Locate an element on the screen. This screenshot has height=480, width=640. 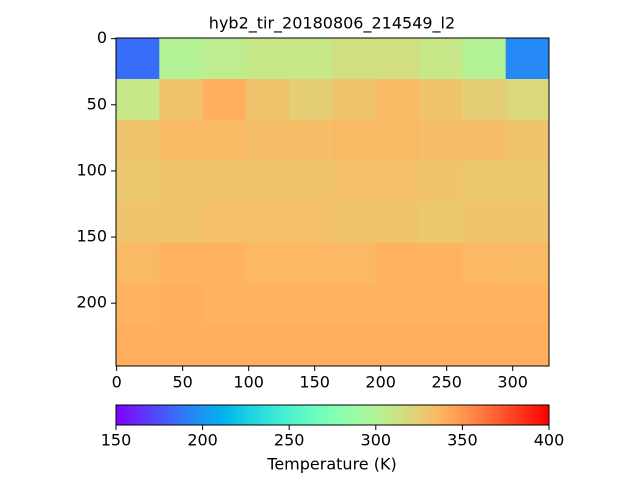
y-tick-label: 100 is located at coordinates (91, 169).